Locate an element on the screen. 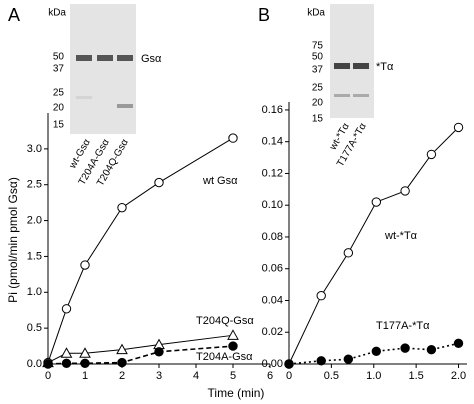  x-tick-label: 2 is located at coordinates (122, 376).